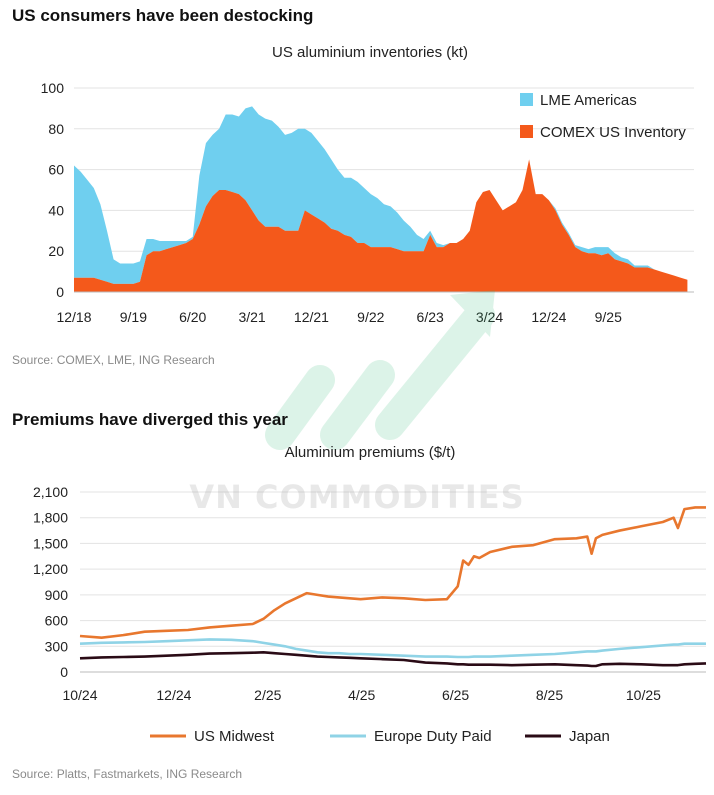  Describe the element at coordinates (267, 695) in the screenshot. I see `chart2-x-tick-label: 2/25` at that location.